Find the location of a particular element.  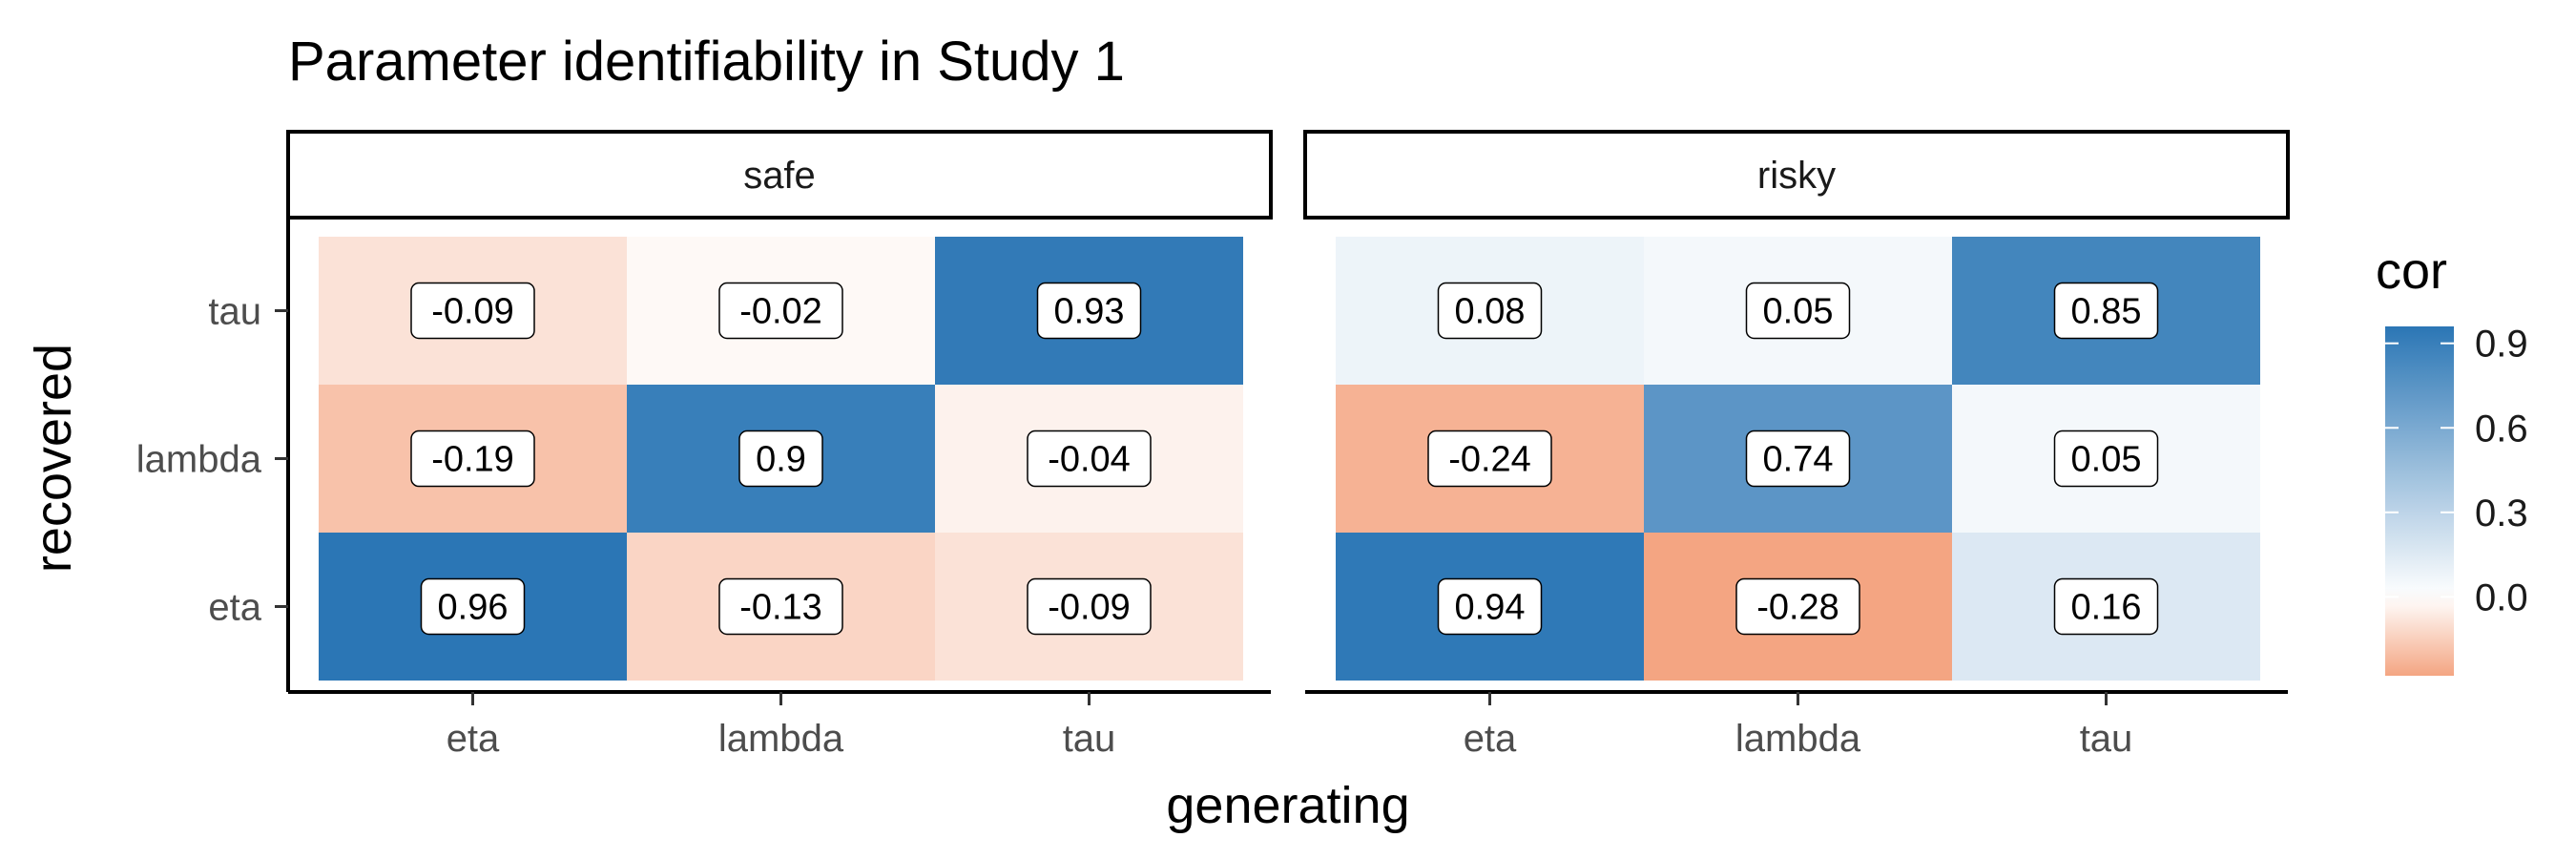

facet-strip-safe is located at coordinates (779, 175).